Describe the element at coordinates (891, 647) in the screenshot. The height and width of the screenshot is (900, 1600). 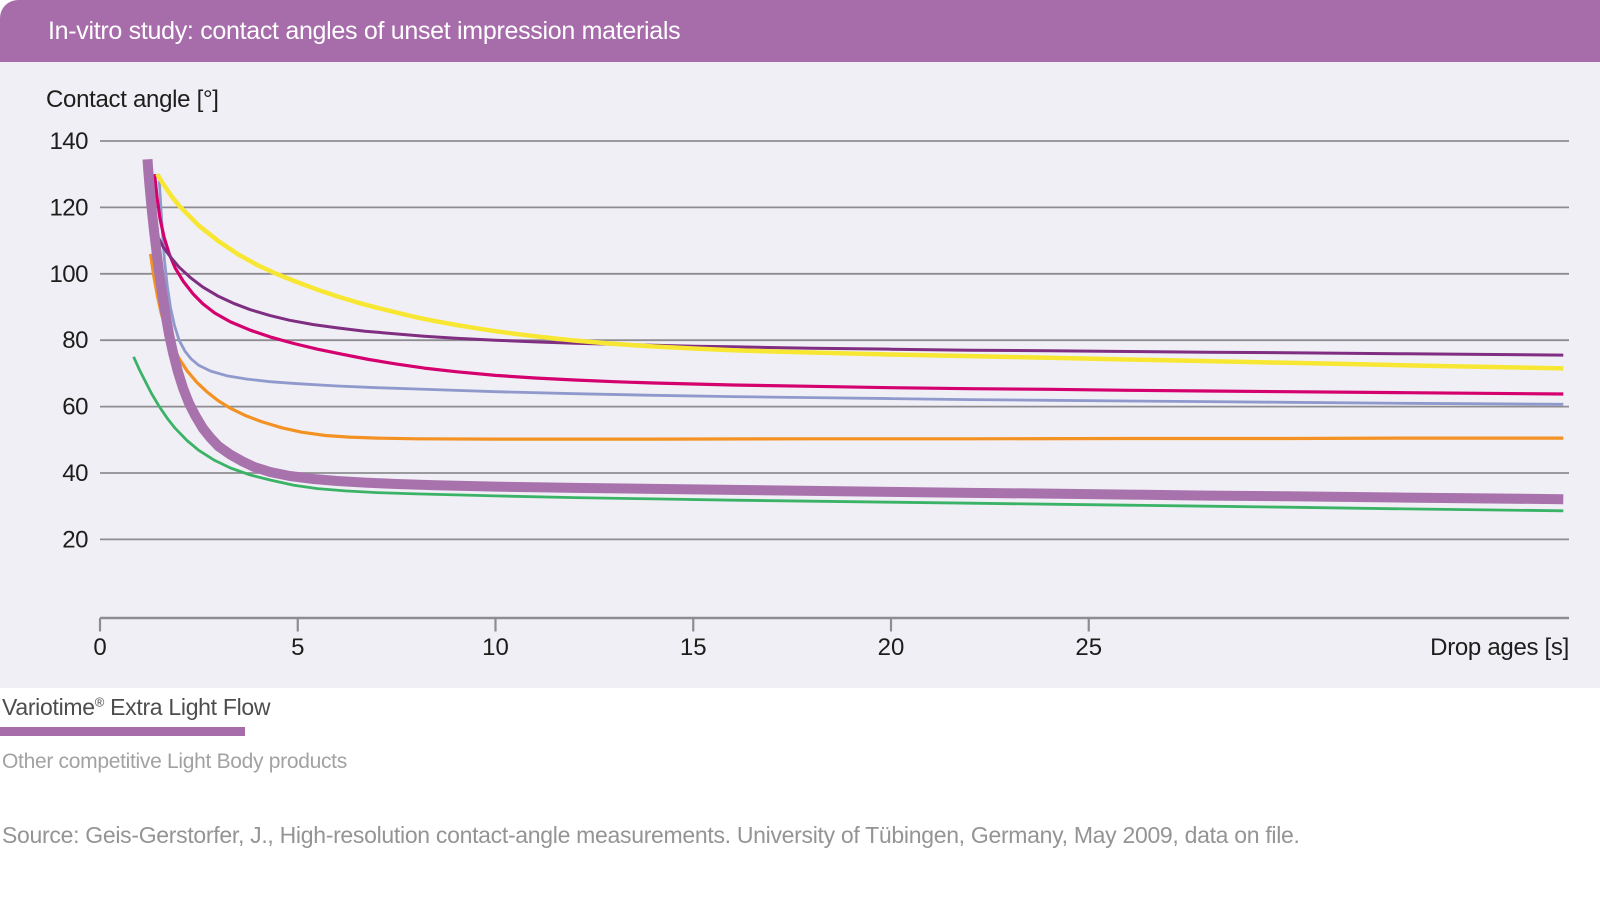
I see `x-tick-label-20: 20` at that location.